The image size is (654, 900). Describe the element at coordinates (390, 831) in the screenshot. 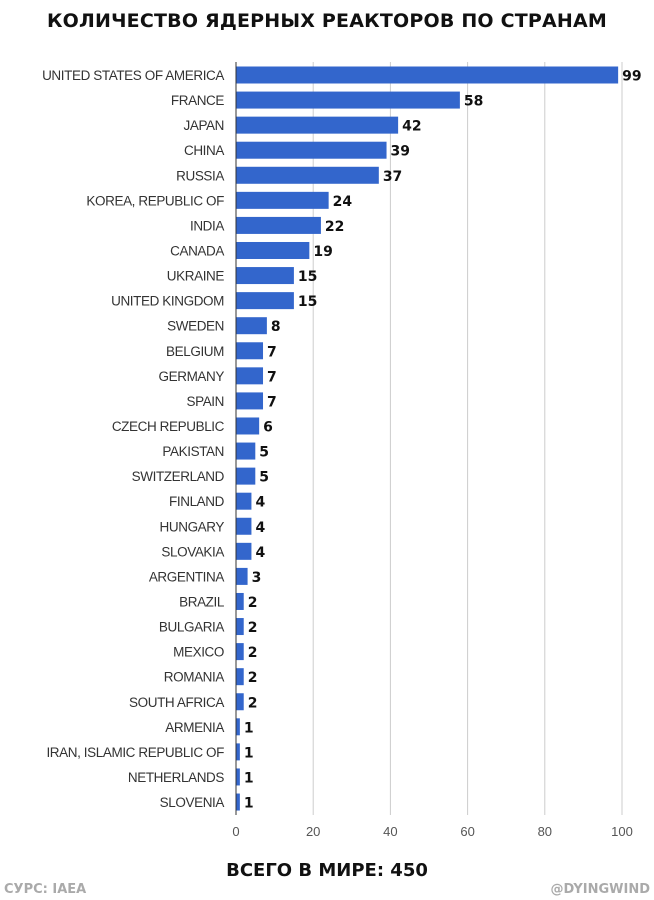

I see `x-tick-label: 40` at that location.